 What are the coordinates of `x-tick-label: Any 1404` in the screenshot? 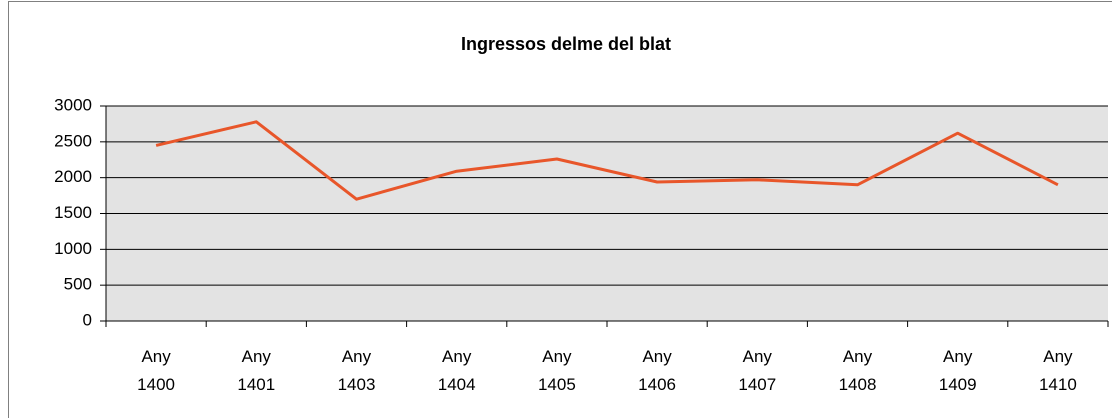 It's located at (456, 370).